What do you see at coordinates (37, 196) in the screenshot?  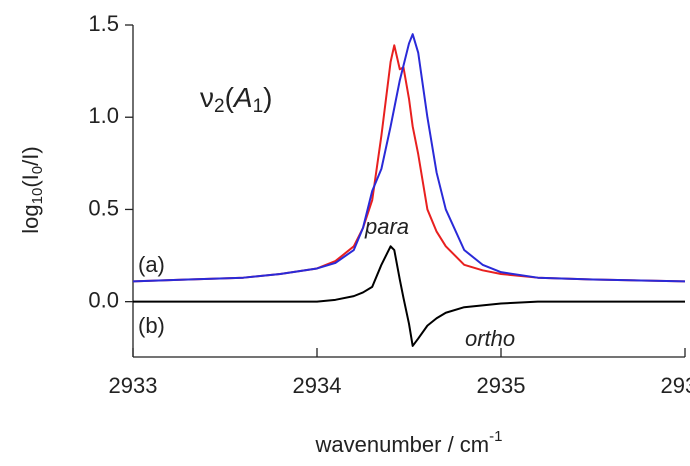 I see `label-sub: 10` at bounding box center [37, 196].